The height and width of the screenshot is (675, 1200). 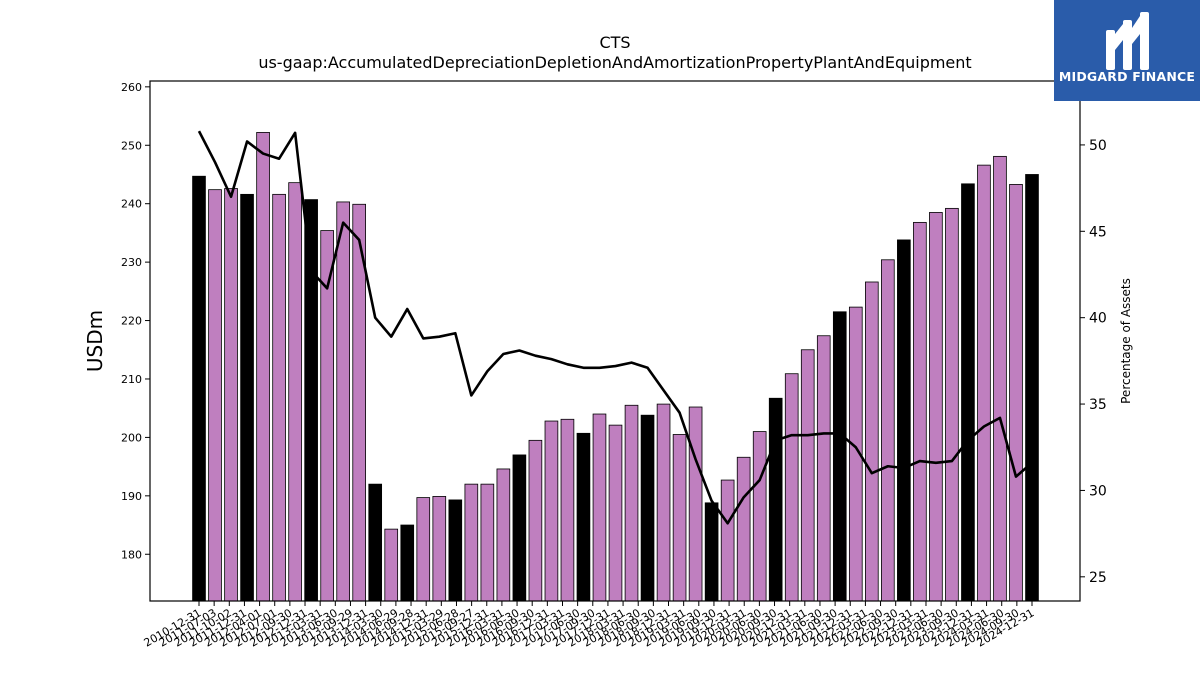 What do you see at coordinates (131, 87) in the screenshot?
I see `y-tick-label: 260` at bounding box center [131, 87].